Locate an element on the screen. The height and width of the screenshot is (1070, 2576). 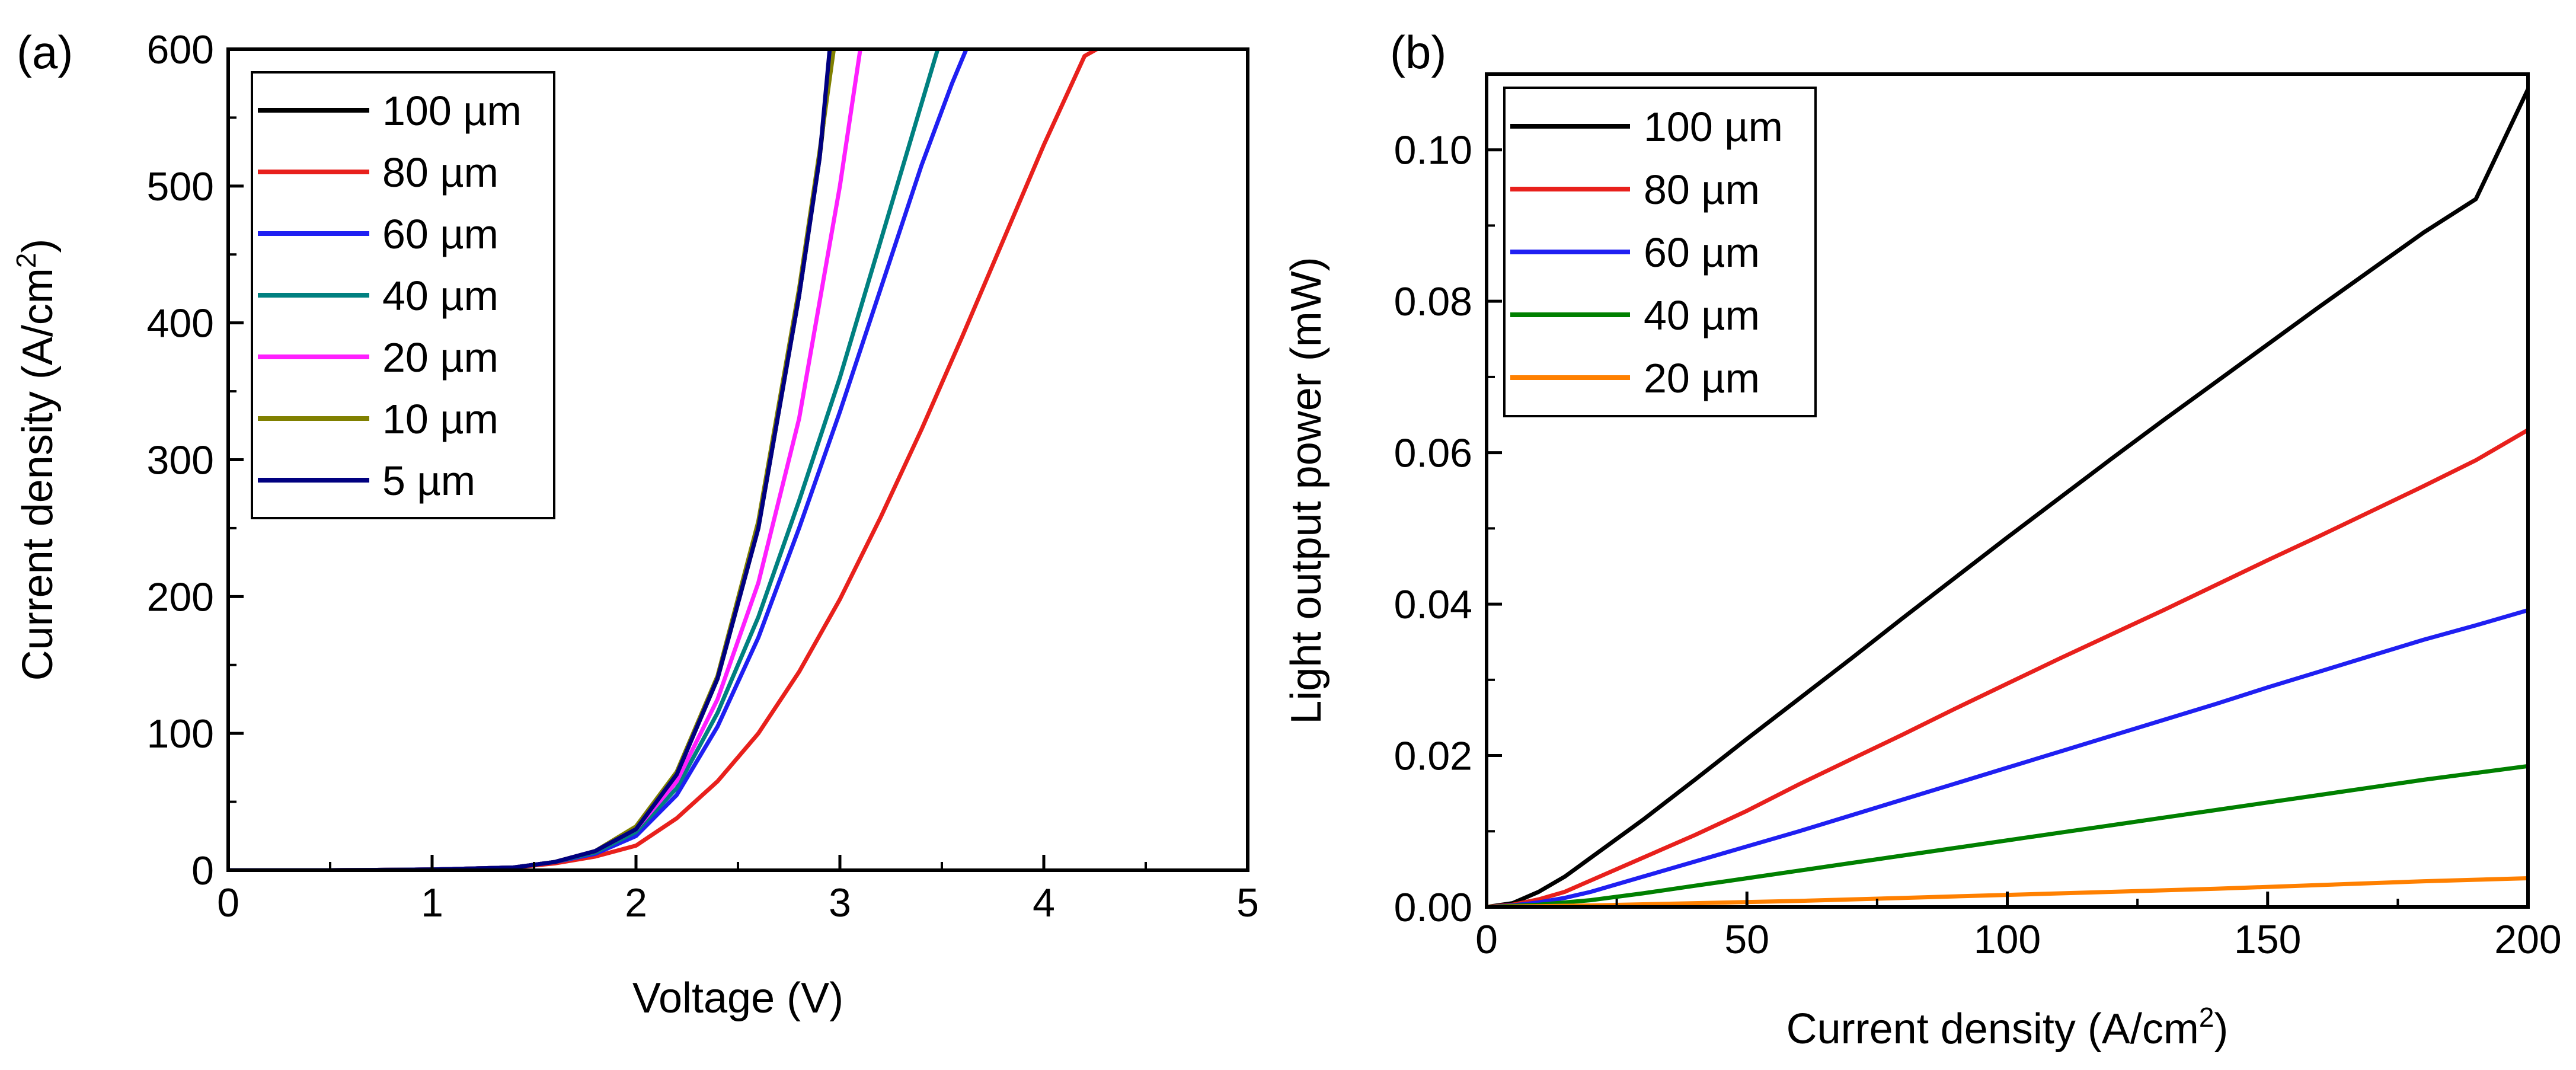
panel-a-legend-label-3: 40 µm is located at coordinates (440, 296).